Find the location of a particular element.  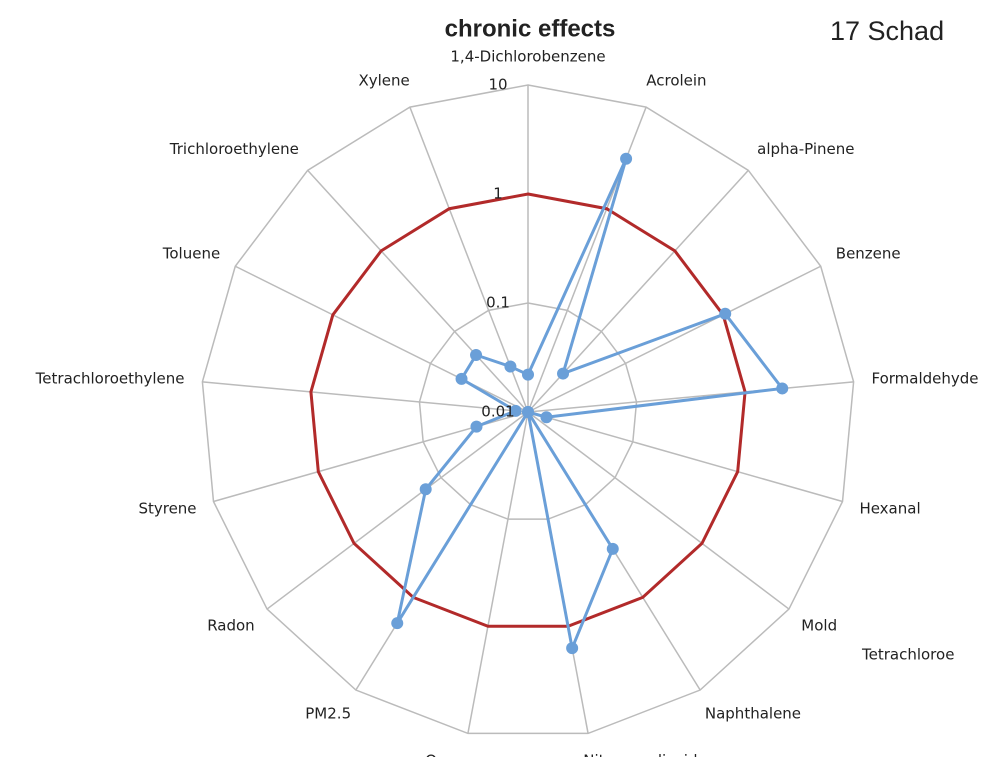

category-label: Xylene is located at coordinates (383, 80).